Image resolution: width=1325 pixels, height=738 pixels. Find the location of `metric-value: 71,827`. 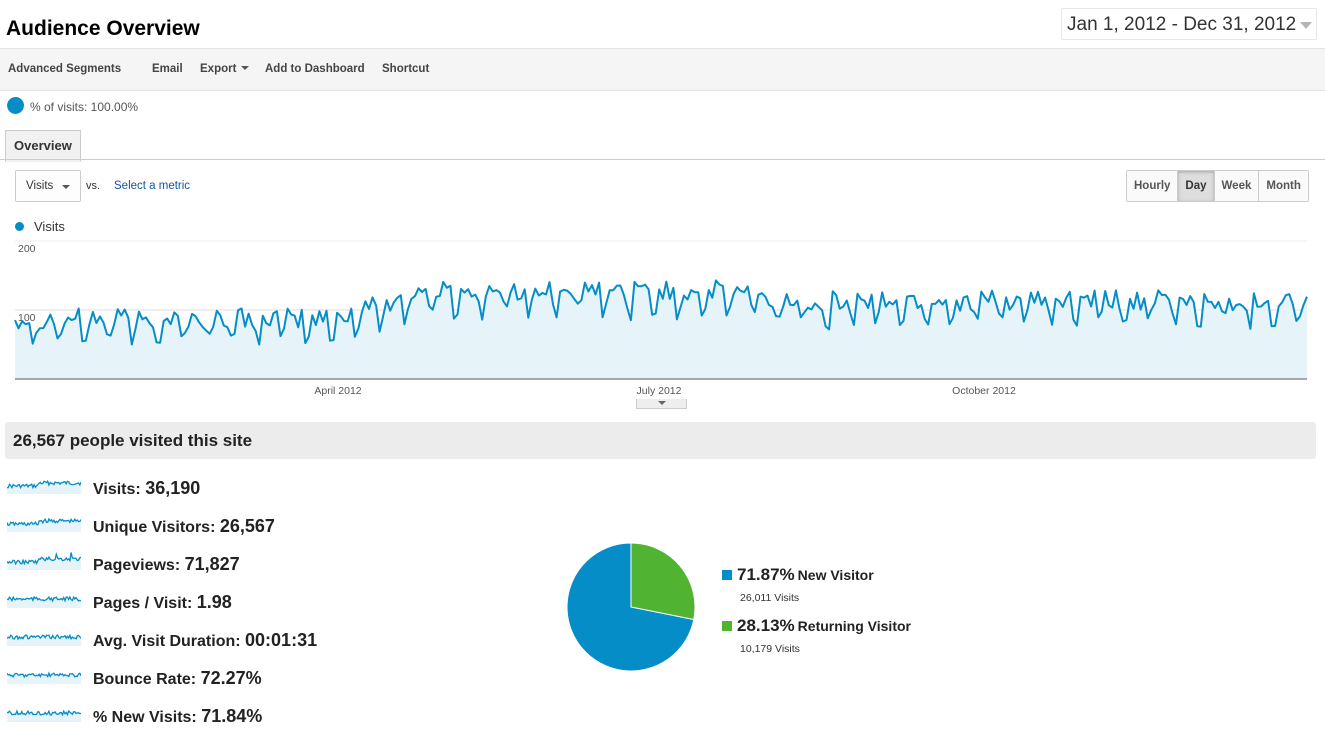

metric-value: 71,827 is located at coordinates (212, 564).